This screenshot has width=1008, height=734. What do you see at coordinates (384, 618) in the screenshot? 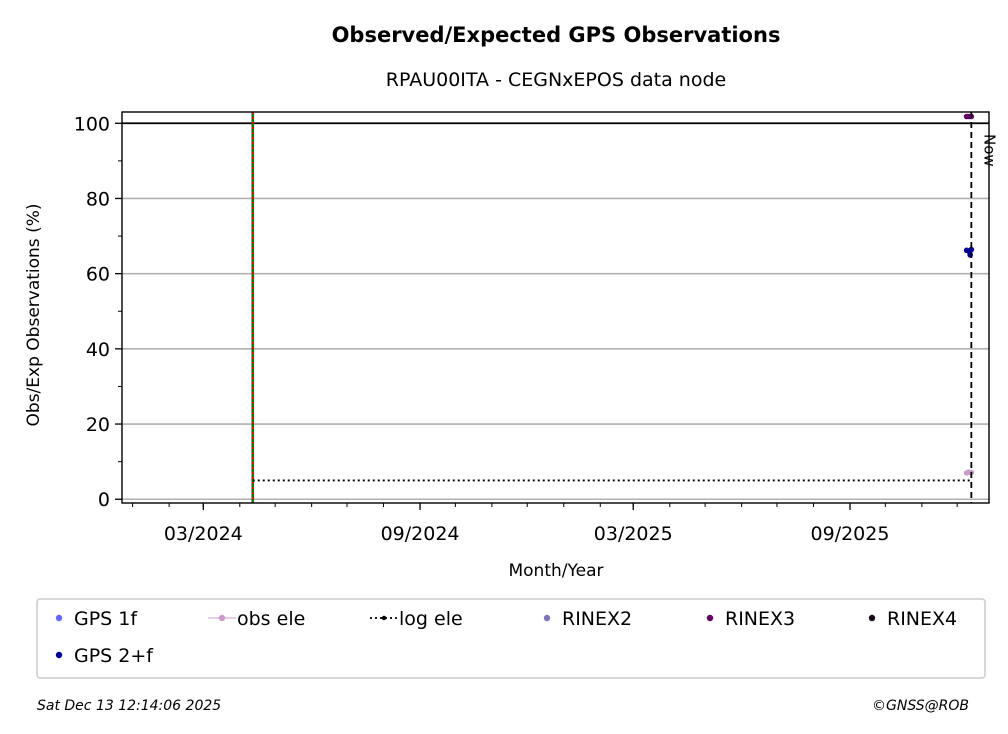
I see `legend-log-ele-marker` at bounding box center [384, 618].